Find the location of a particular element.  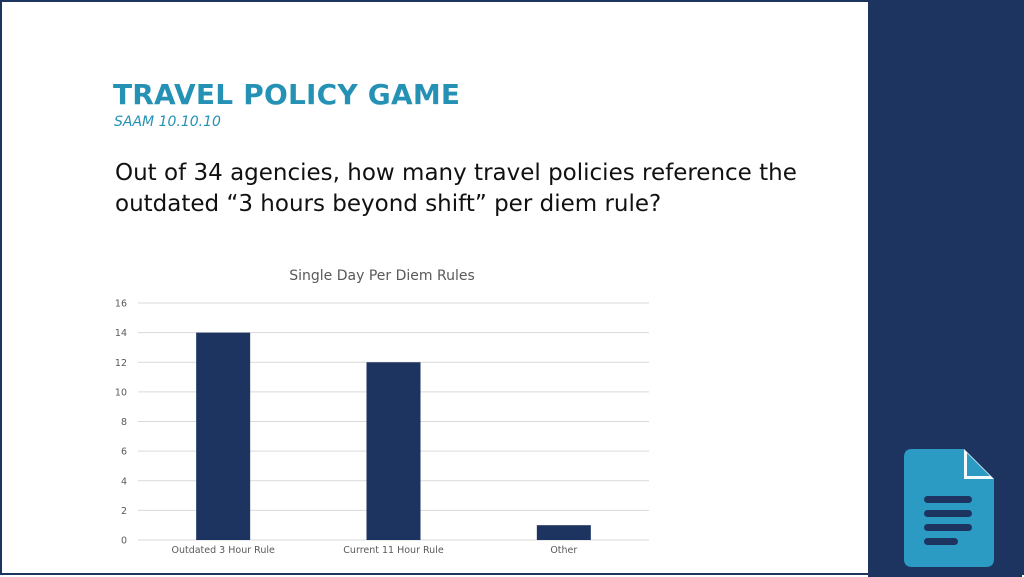

y-tick-label: 8 is located at coordinates (124, 422).